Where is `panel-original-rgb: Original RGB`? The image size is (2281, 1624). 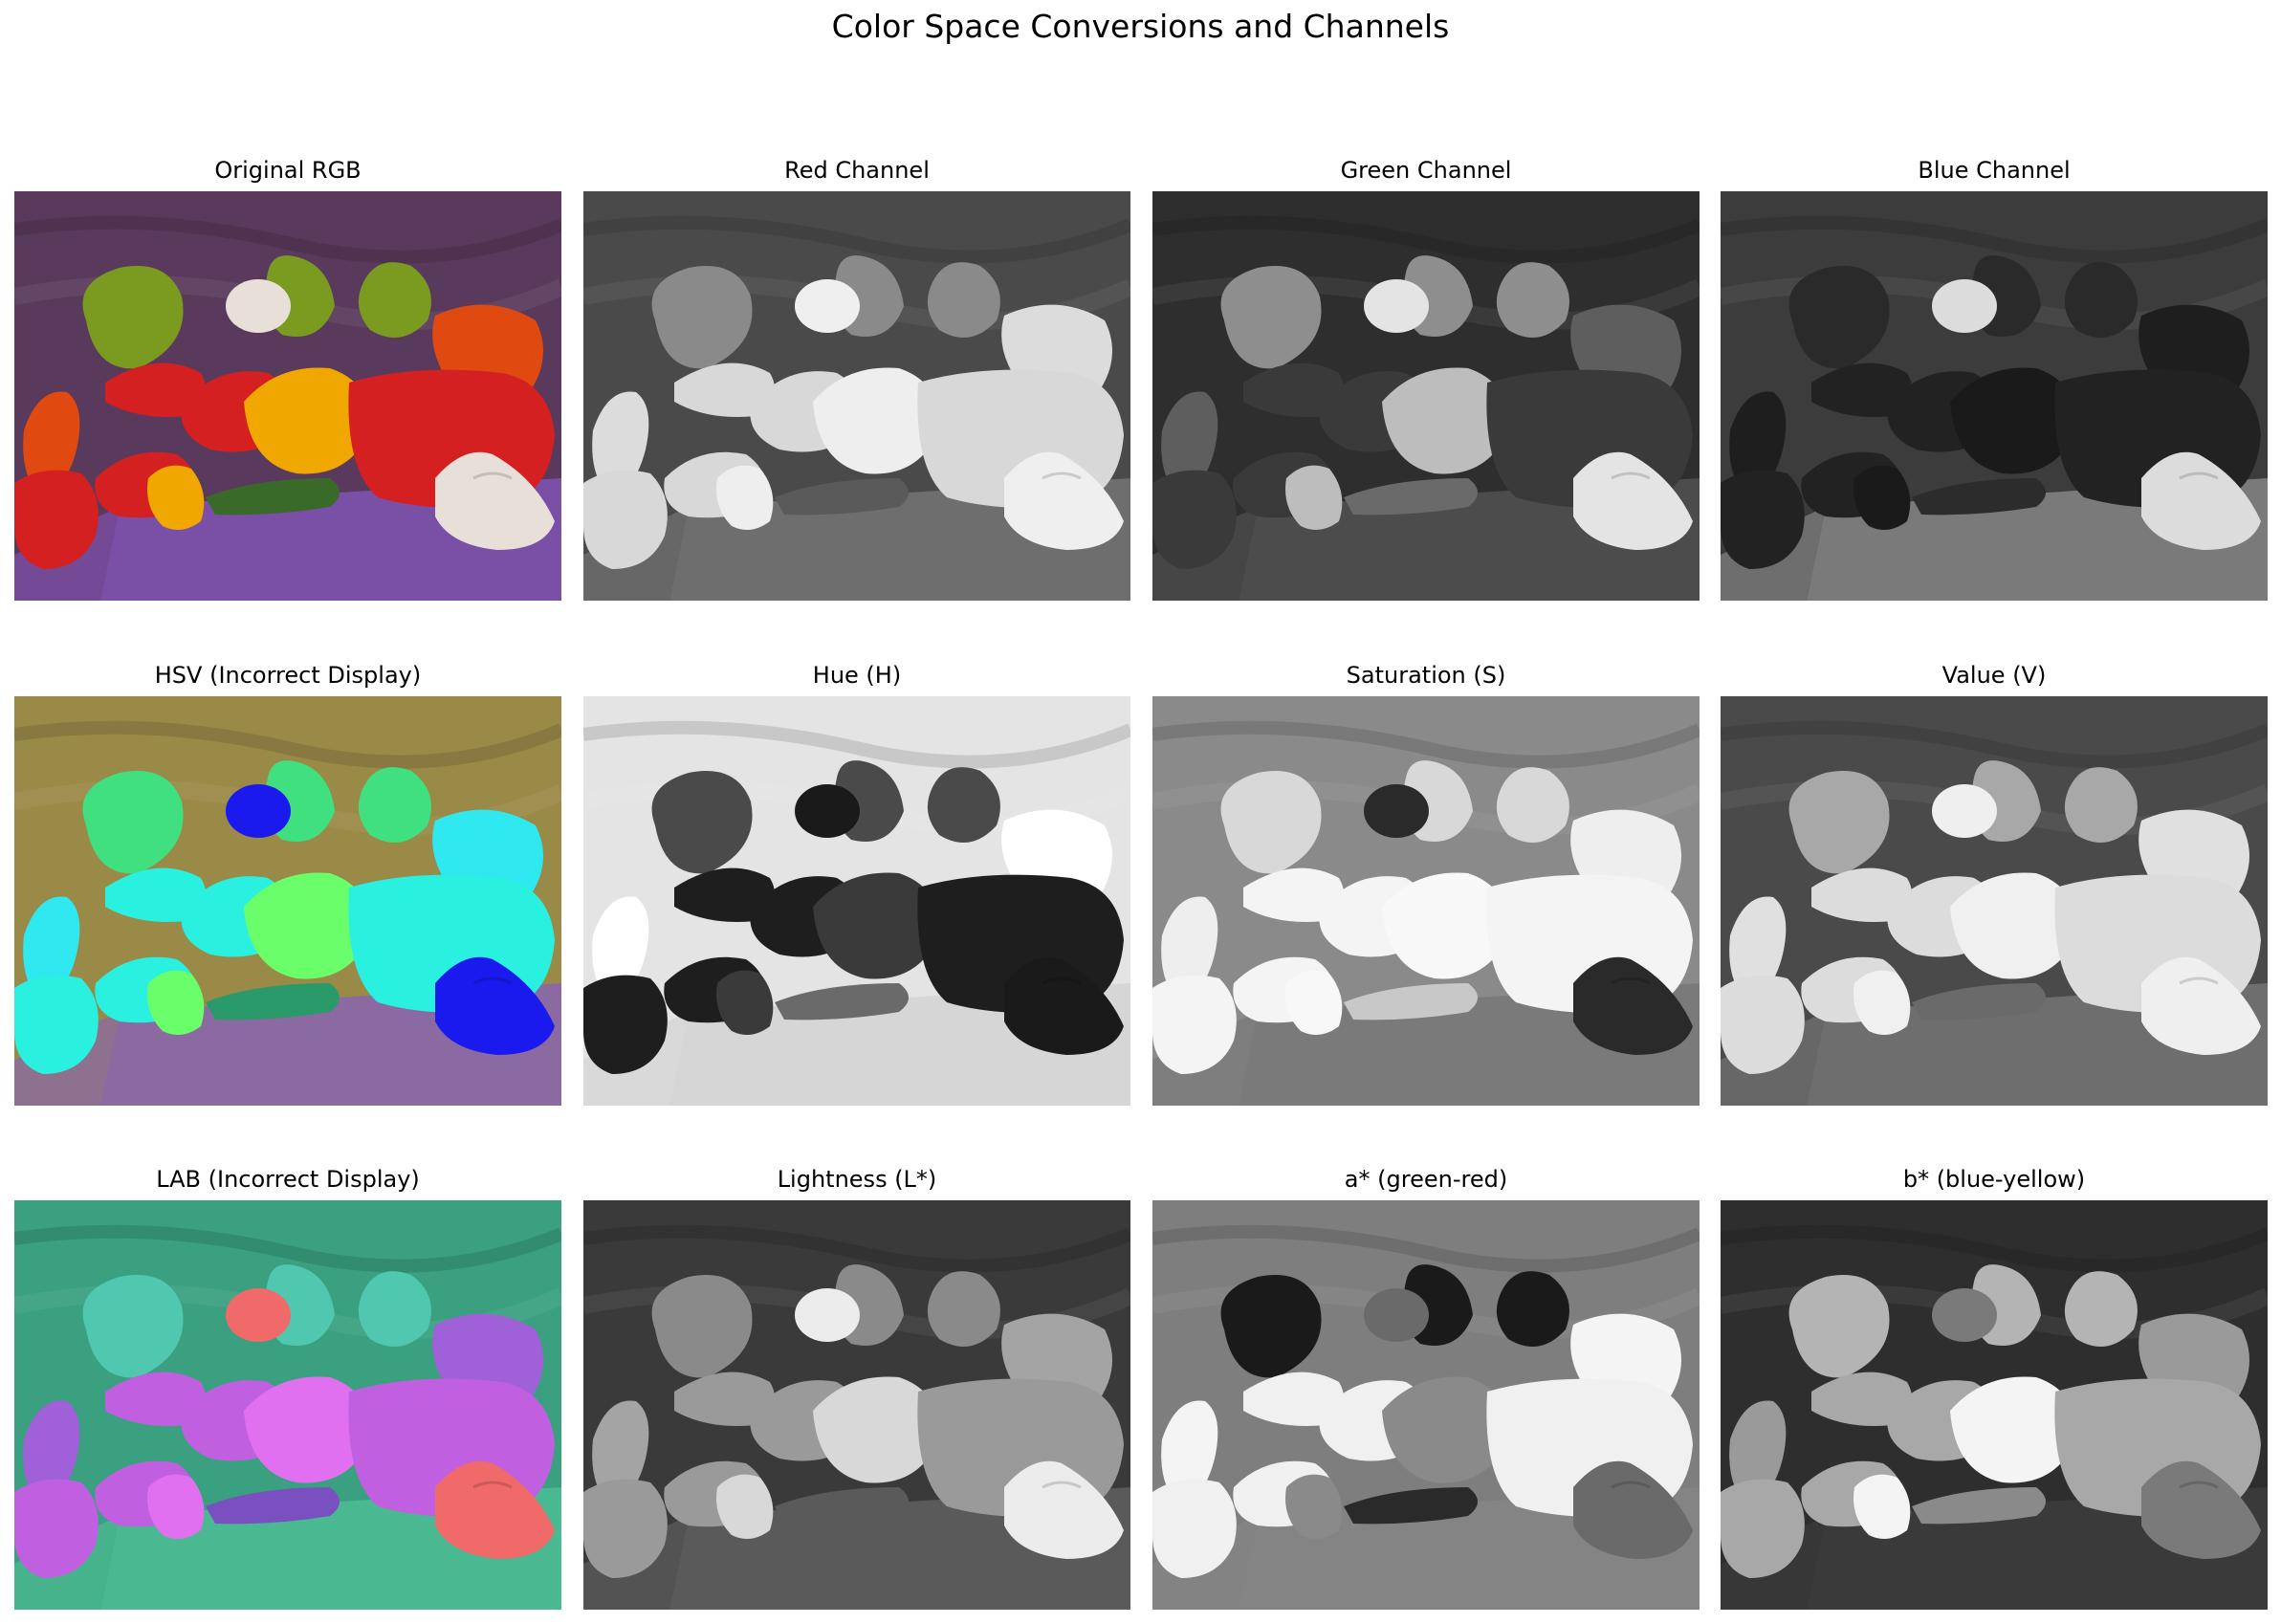
panel-original-rgb: Original RGB is located at coordinates (287, 375).